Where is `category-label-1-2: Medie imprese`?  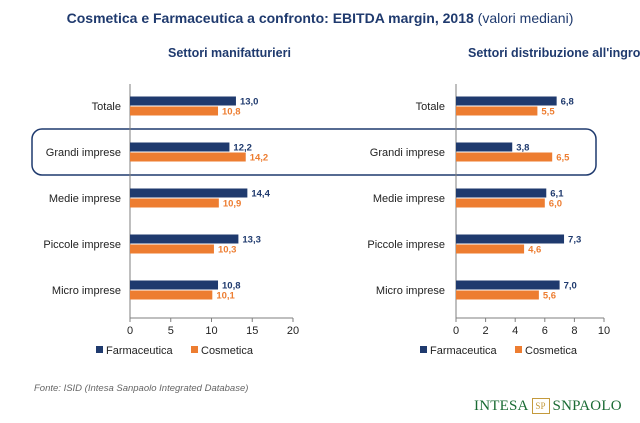 category-label-1-2: Medie imprese is located at coordinates (409, 199).